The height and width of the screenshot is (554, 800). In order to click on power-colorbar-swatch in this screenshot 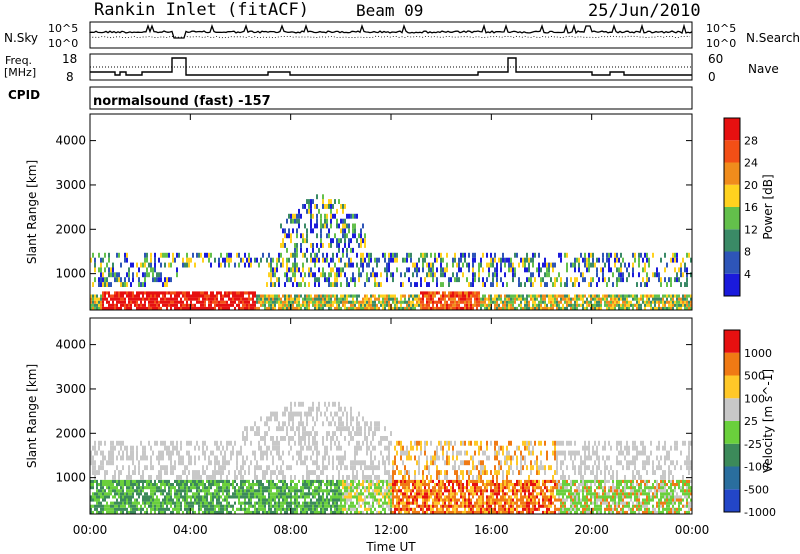, I will do `click(732, 195)`.